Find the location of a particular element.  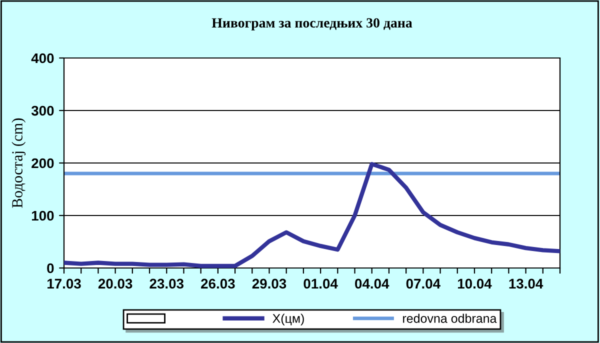

y-tick-label: 100 is located at coordinates (43, 215).